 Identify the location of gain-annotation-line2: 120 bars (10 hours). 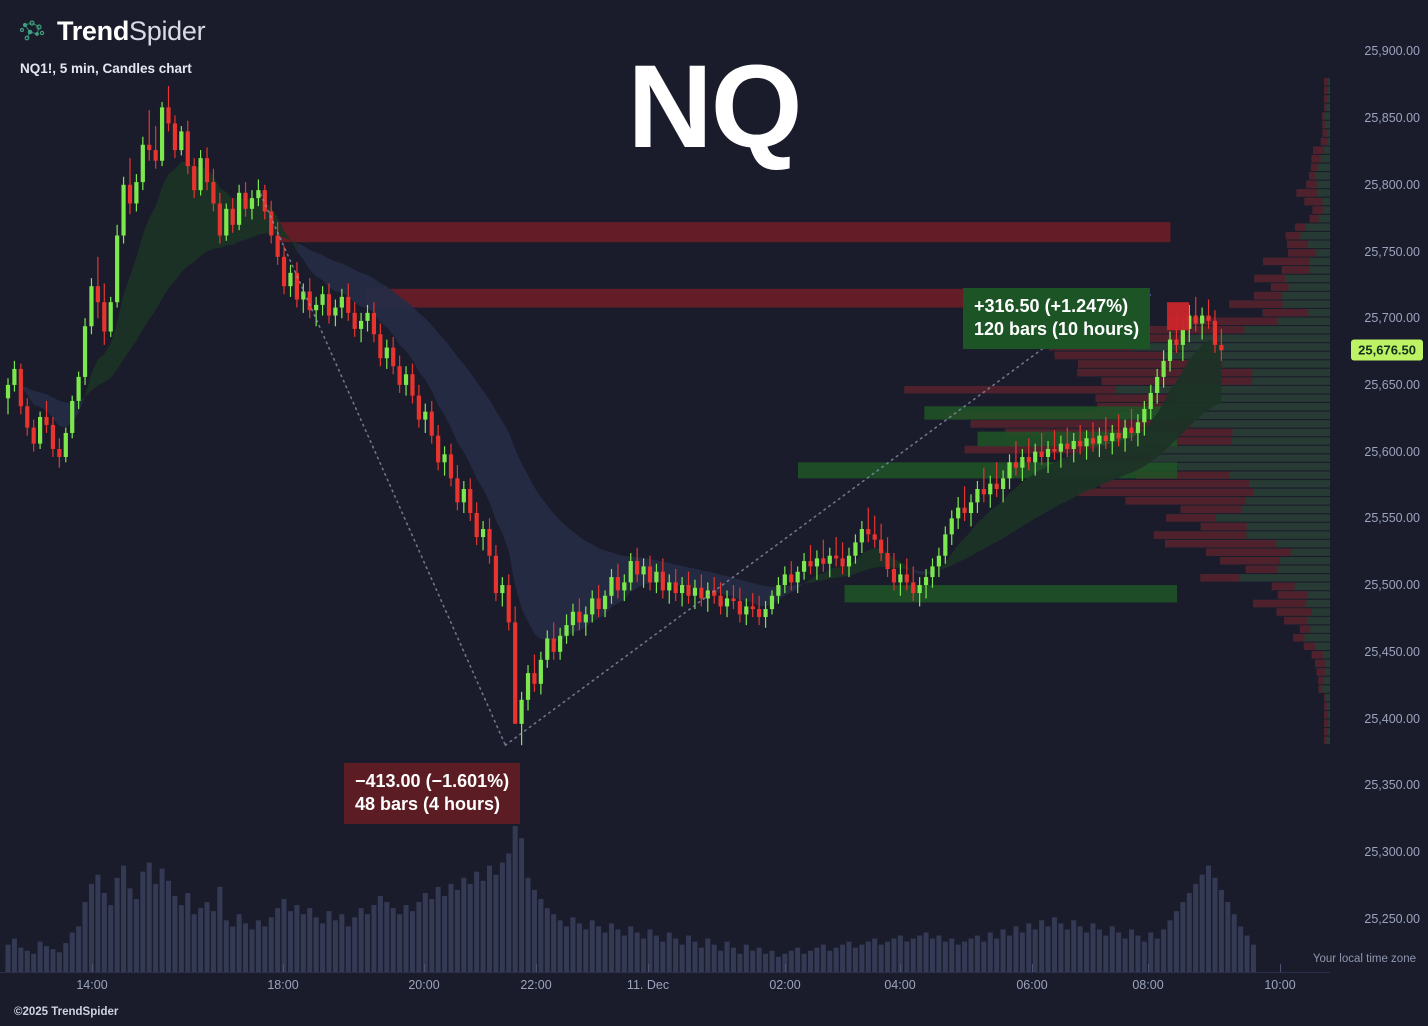
(1057, 329).